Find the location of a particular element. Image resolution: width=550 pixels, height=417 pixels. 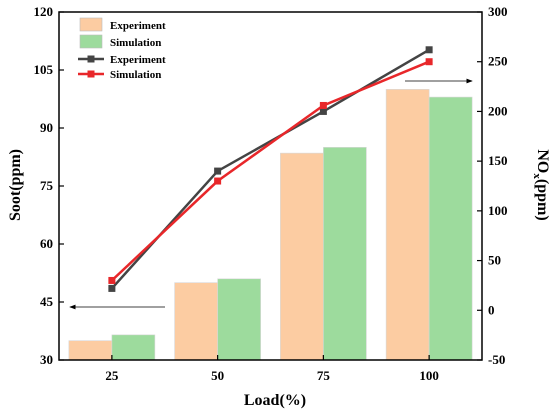

left-tick-label-90: 90 is located at coordinates (46, 127).